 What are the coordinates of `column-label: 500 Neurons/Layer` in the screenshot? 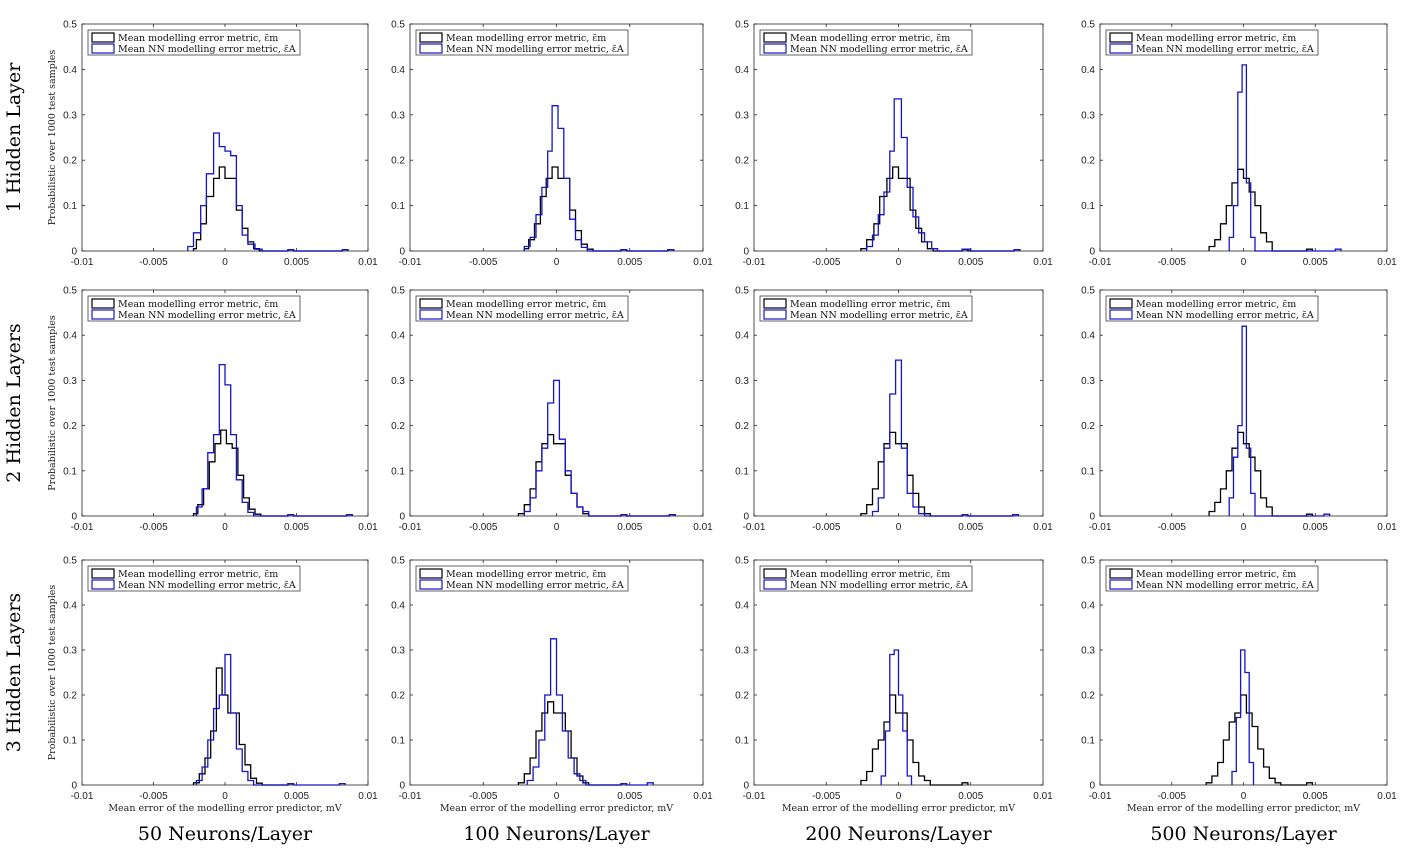 It's located at (1243, 834).